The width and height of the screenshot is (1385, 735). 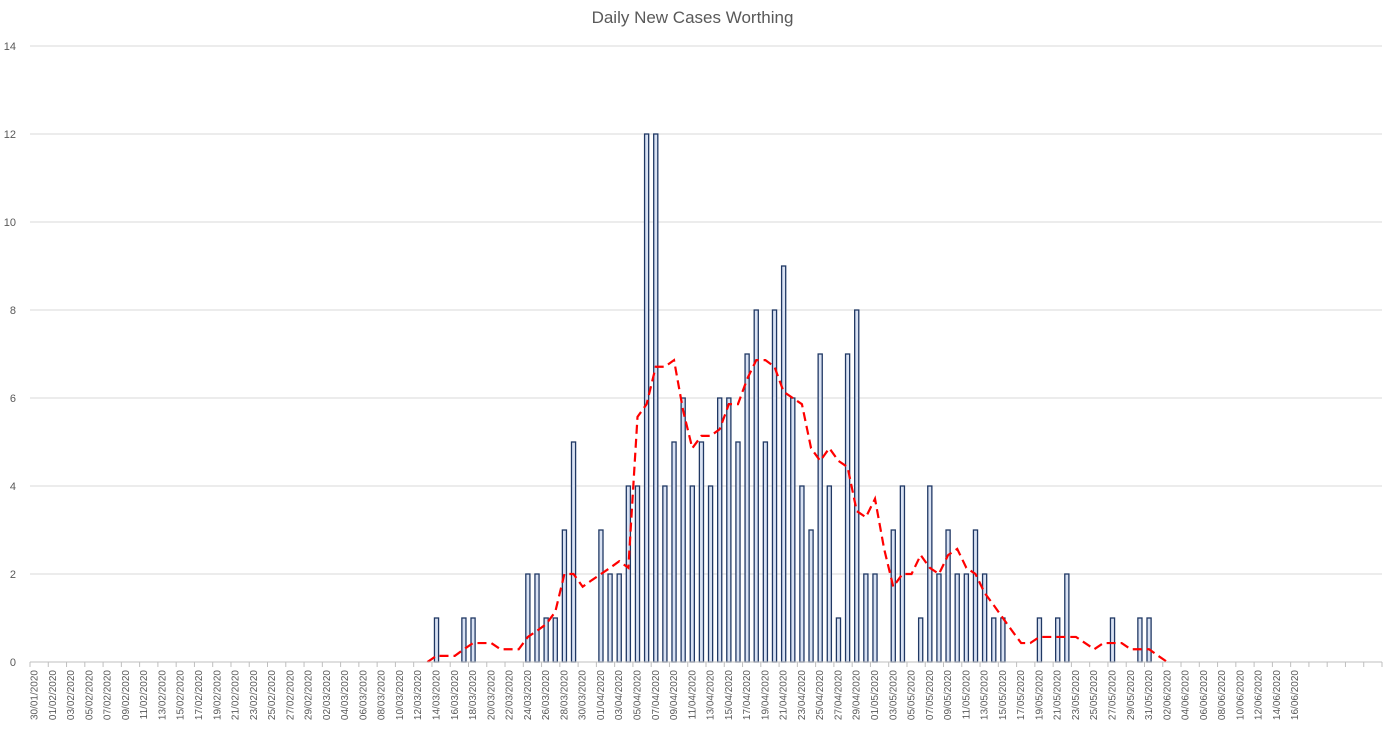 What do you see at coordinates (382, 695) in the screenshot?
I see `x-tick-label: 08/03/2020` at bounding box center [382, 695].